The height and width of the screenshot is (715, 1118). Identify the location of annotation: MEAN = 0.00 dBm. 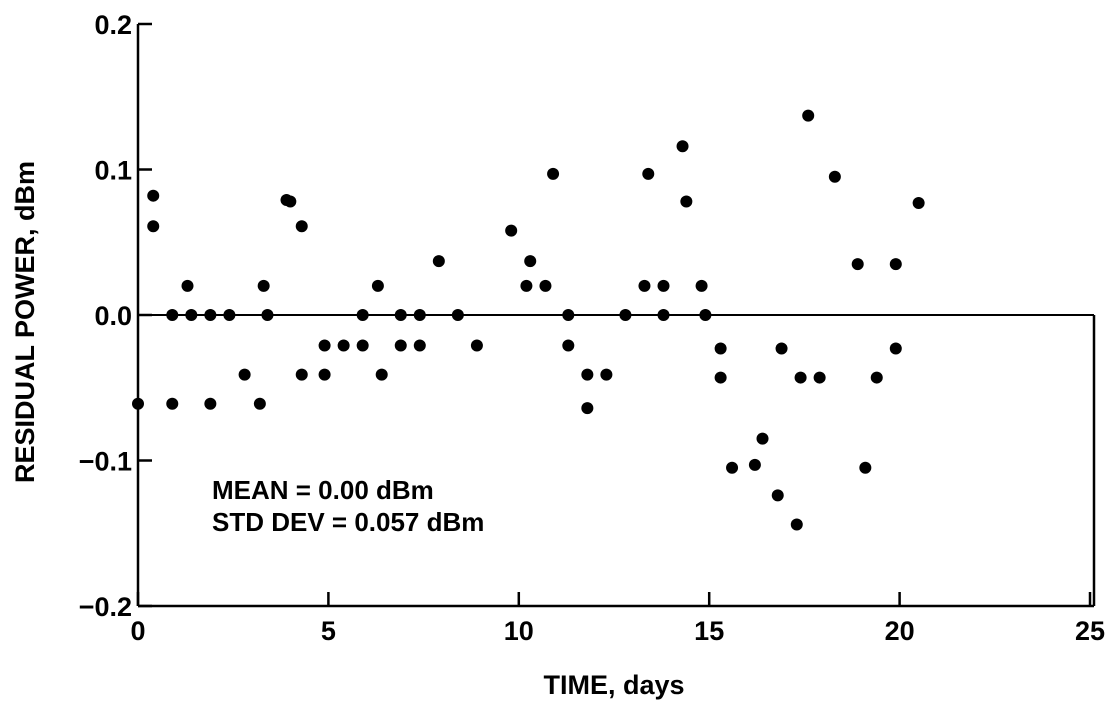
(323, 490).